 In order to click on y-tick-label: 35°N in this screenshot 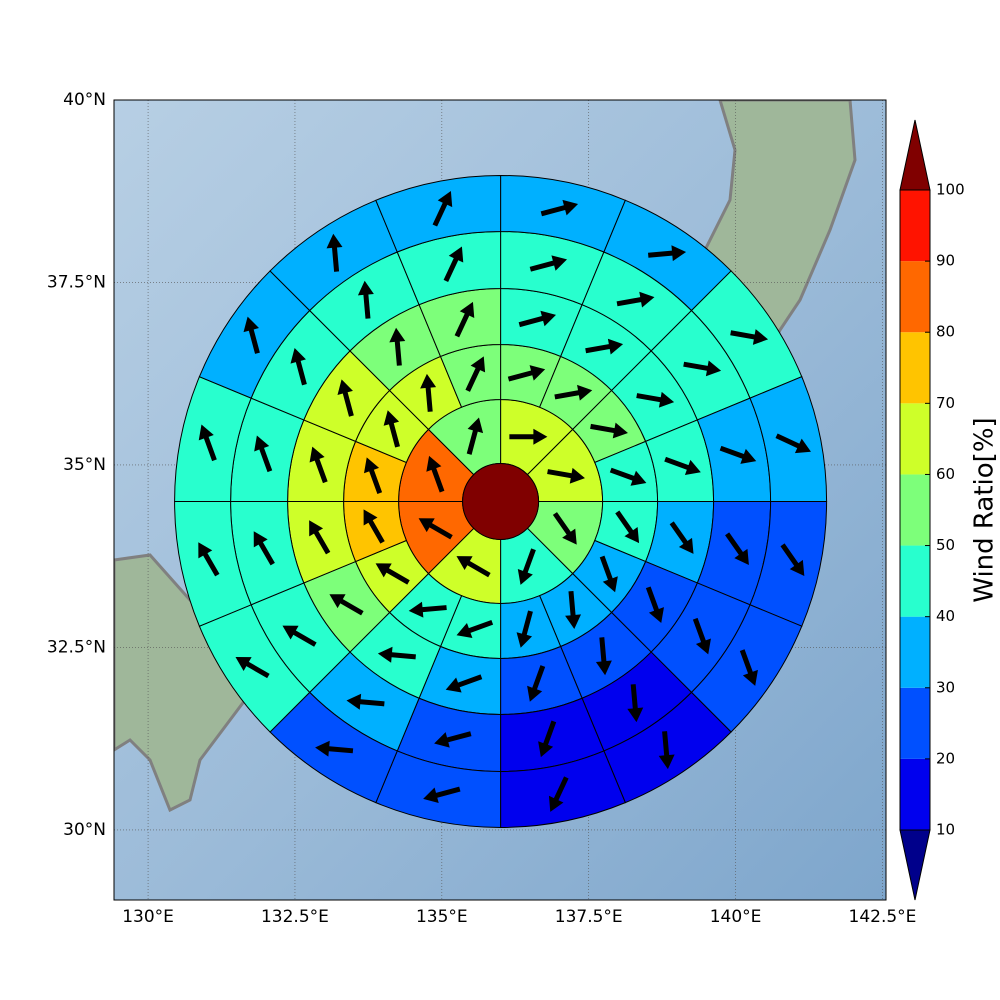, I will do `click(84, 465)`.